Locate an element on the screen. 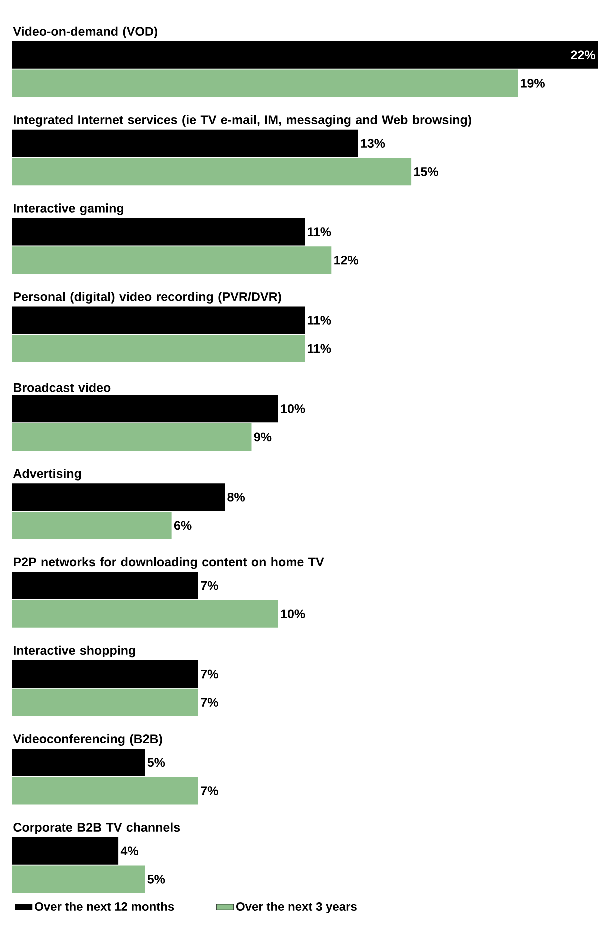 This screenshot has width=606, height=947. y-tick-label: Personal (digital) video recording (PVR/DVR) is located at coordinates (148, 298).